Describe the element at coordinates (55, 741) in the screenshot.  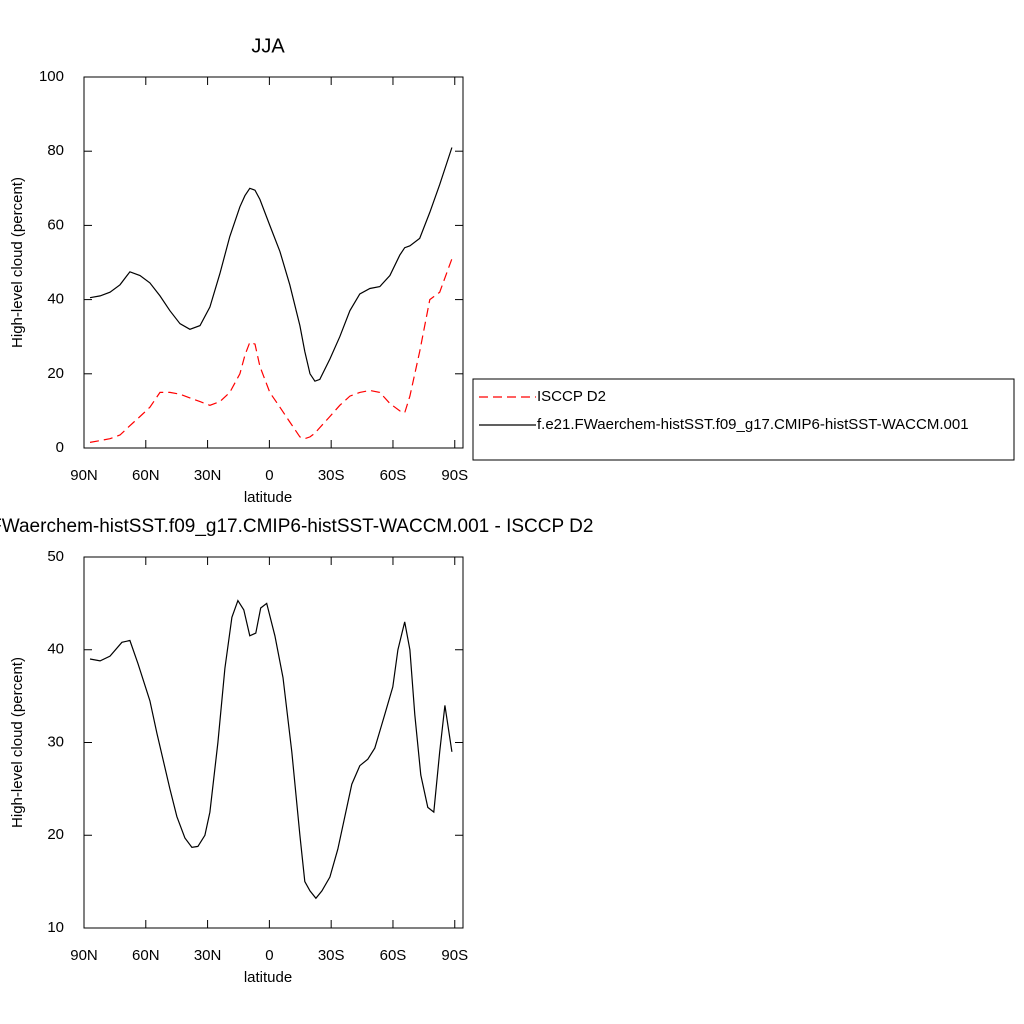
I see `y-tick-label: 30` at that location.